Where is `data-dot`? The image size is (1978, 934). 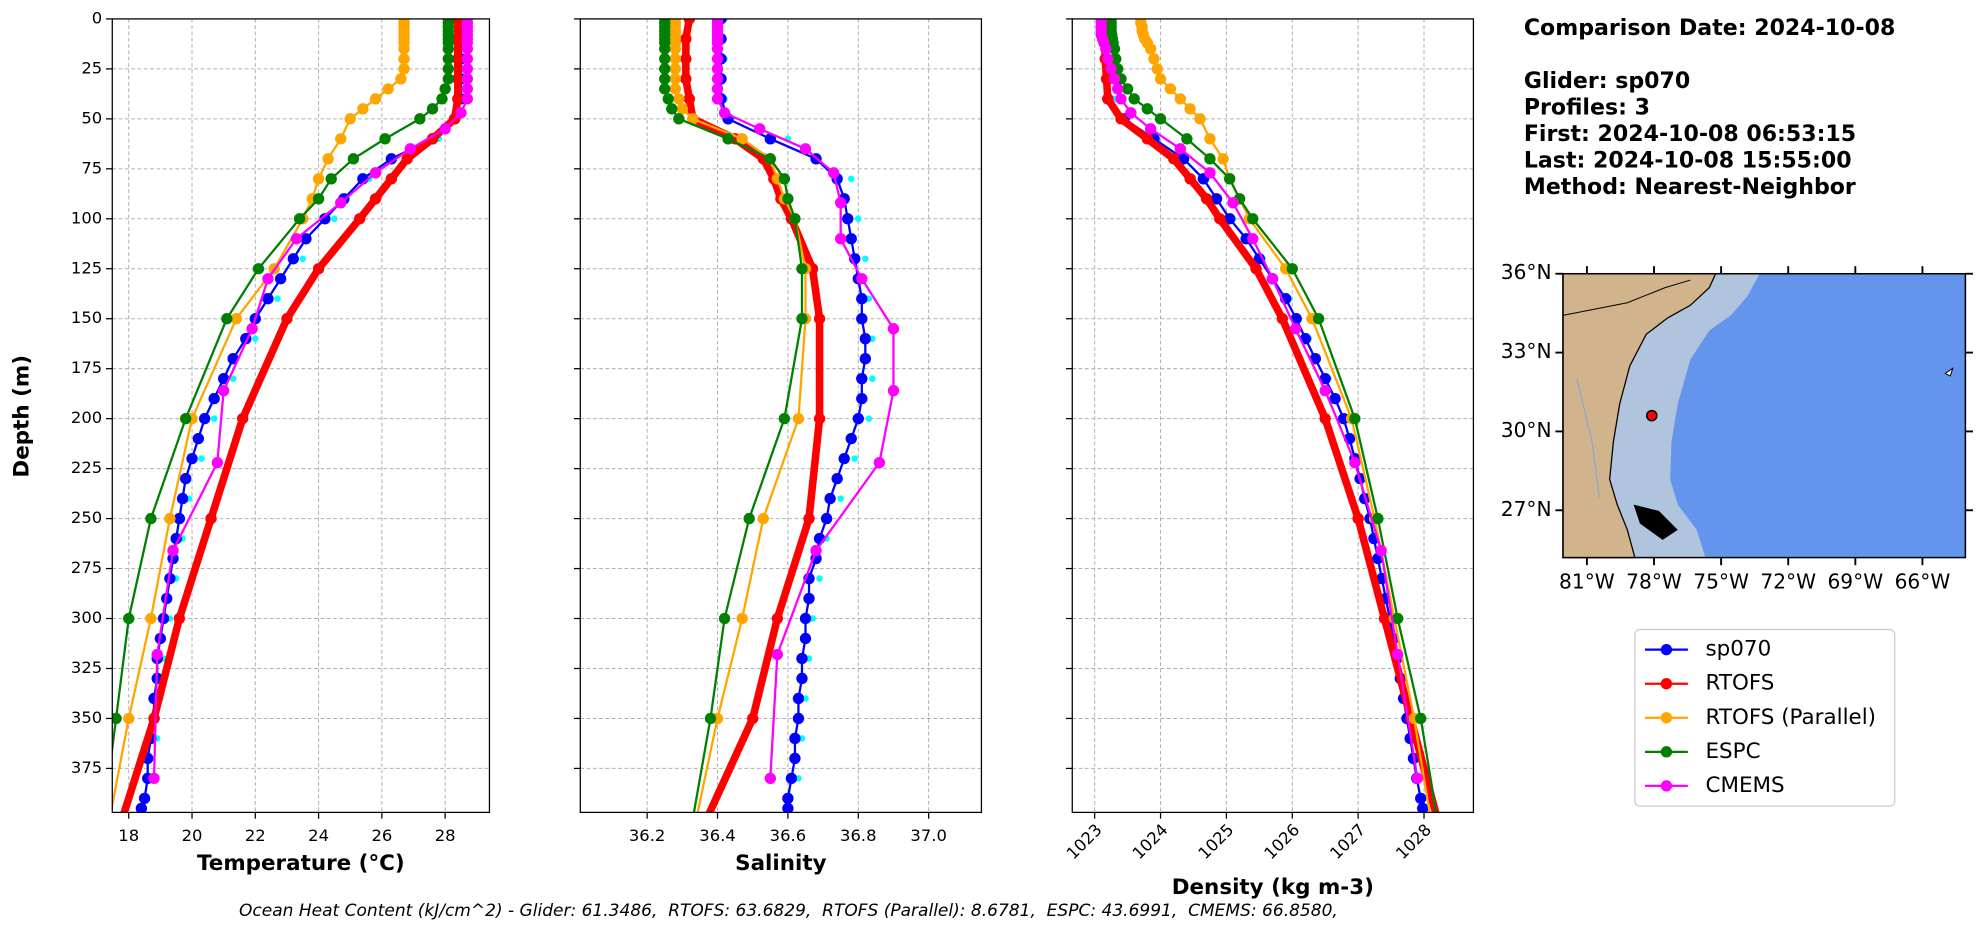 data-dot is located at coordinates (872, 378).